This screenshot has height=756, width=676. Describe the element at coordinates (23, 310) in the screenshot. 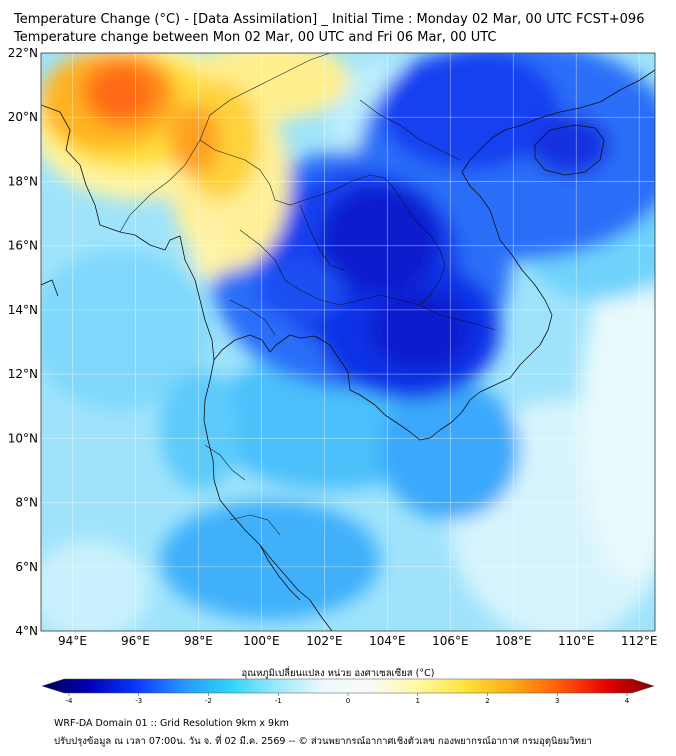

I see `lat-tick-label: 14°N` at that location.